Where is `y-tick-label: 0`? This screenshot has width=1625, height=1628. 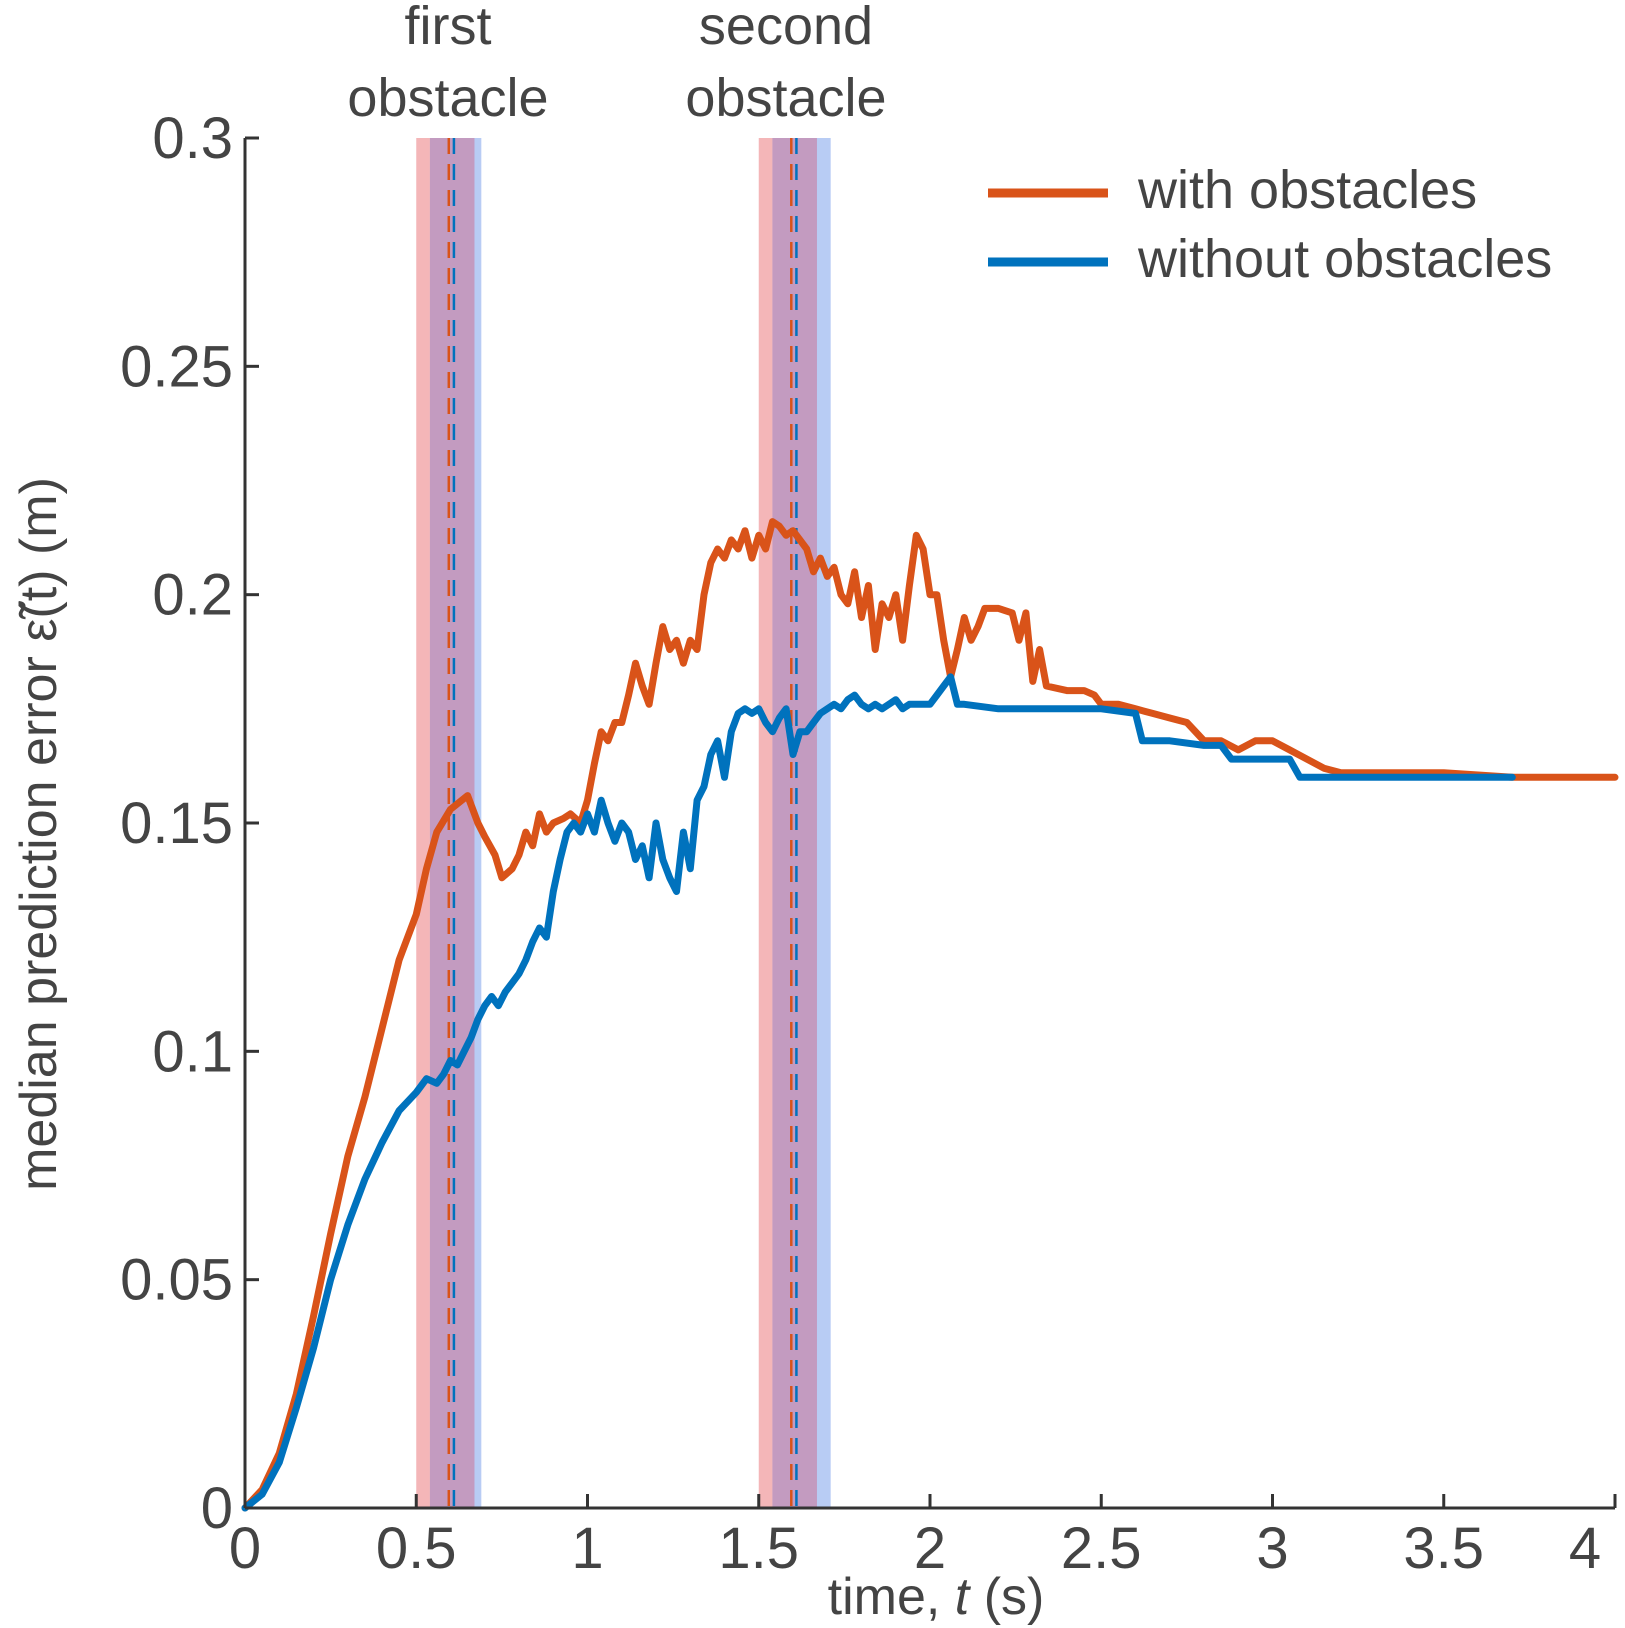 y-tick-label: 0 is located at coordinates (217, 1508).